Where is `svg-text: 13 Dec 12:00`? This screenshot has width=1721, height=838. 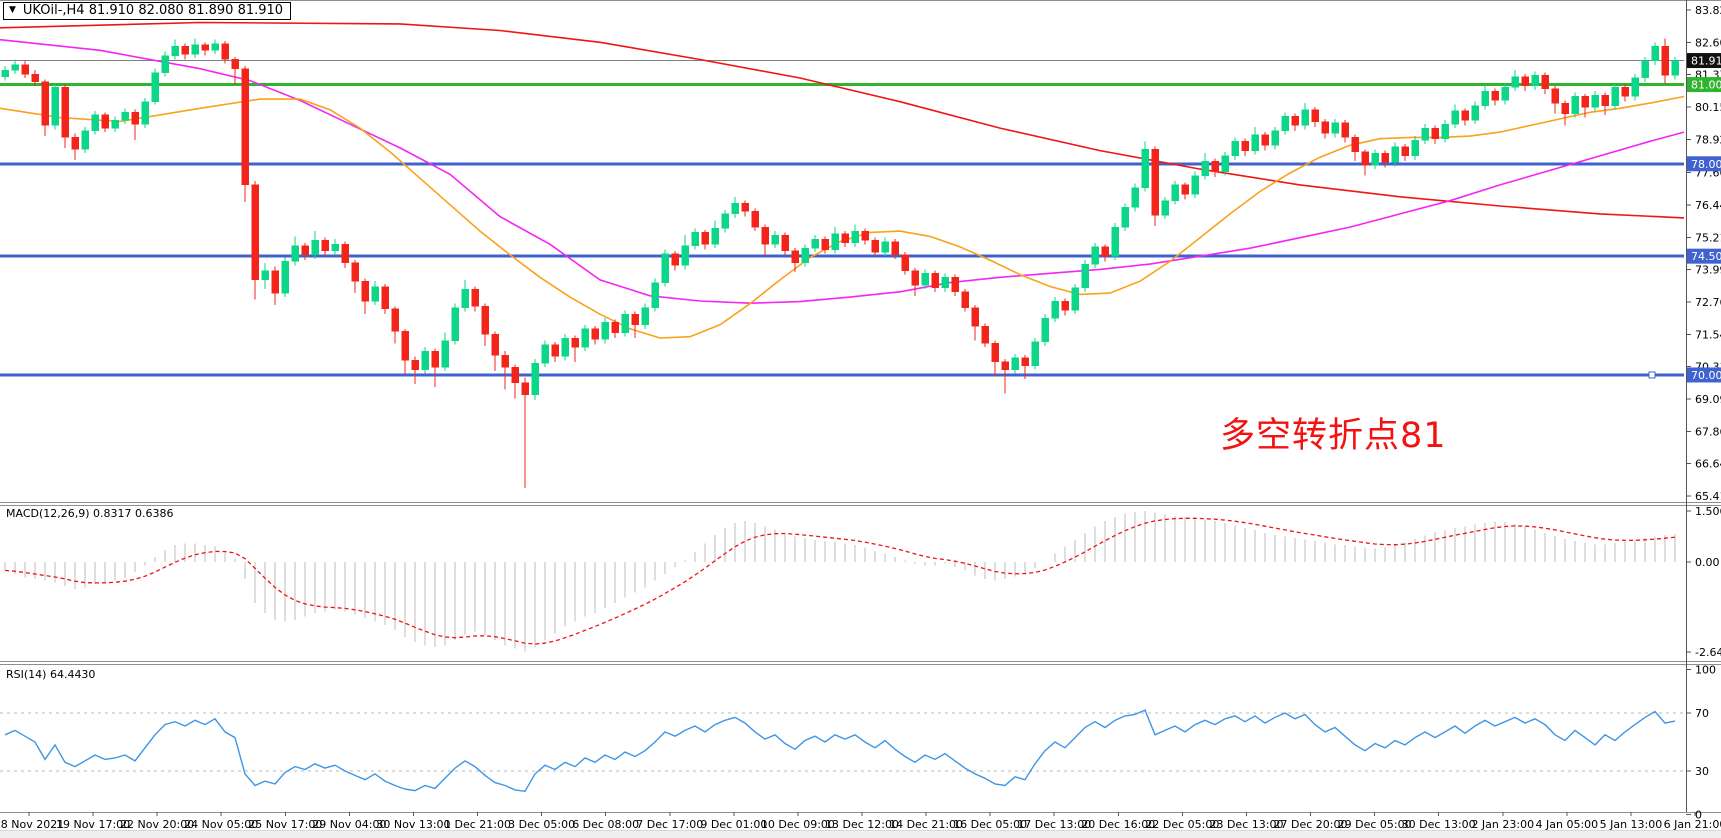 svg-text: 13 Dec 12:00 is located at coordinates (862, 824).